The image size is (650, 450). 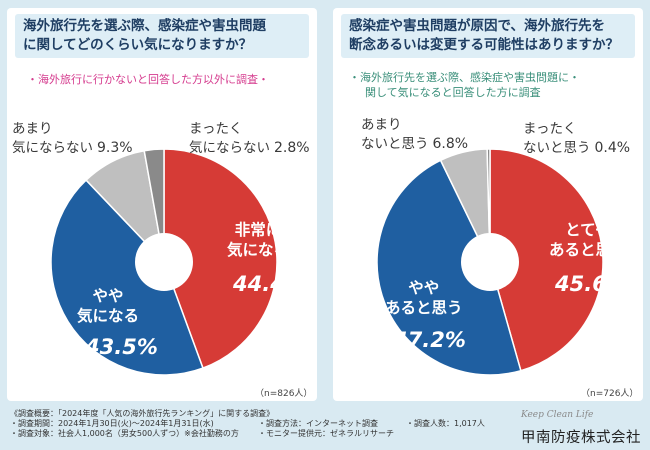 I want to click on right-label-very: とても あると思う, so click(x=588, y=240).